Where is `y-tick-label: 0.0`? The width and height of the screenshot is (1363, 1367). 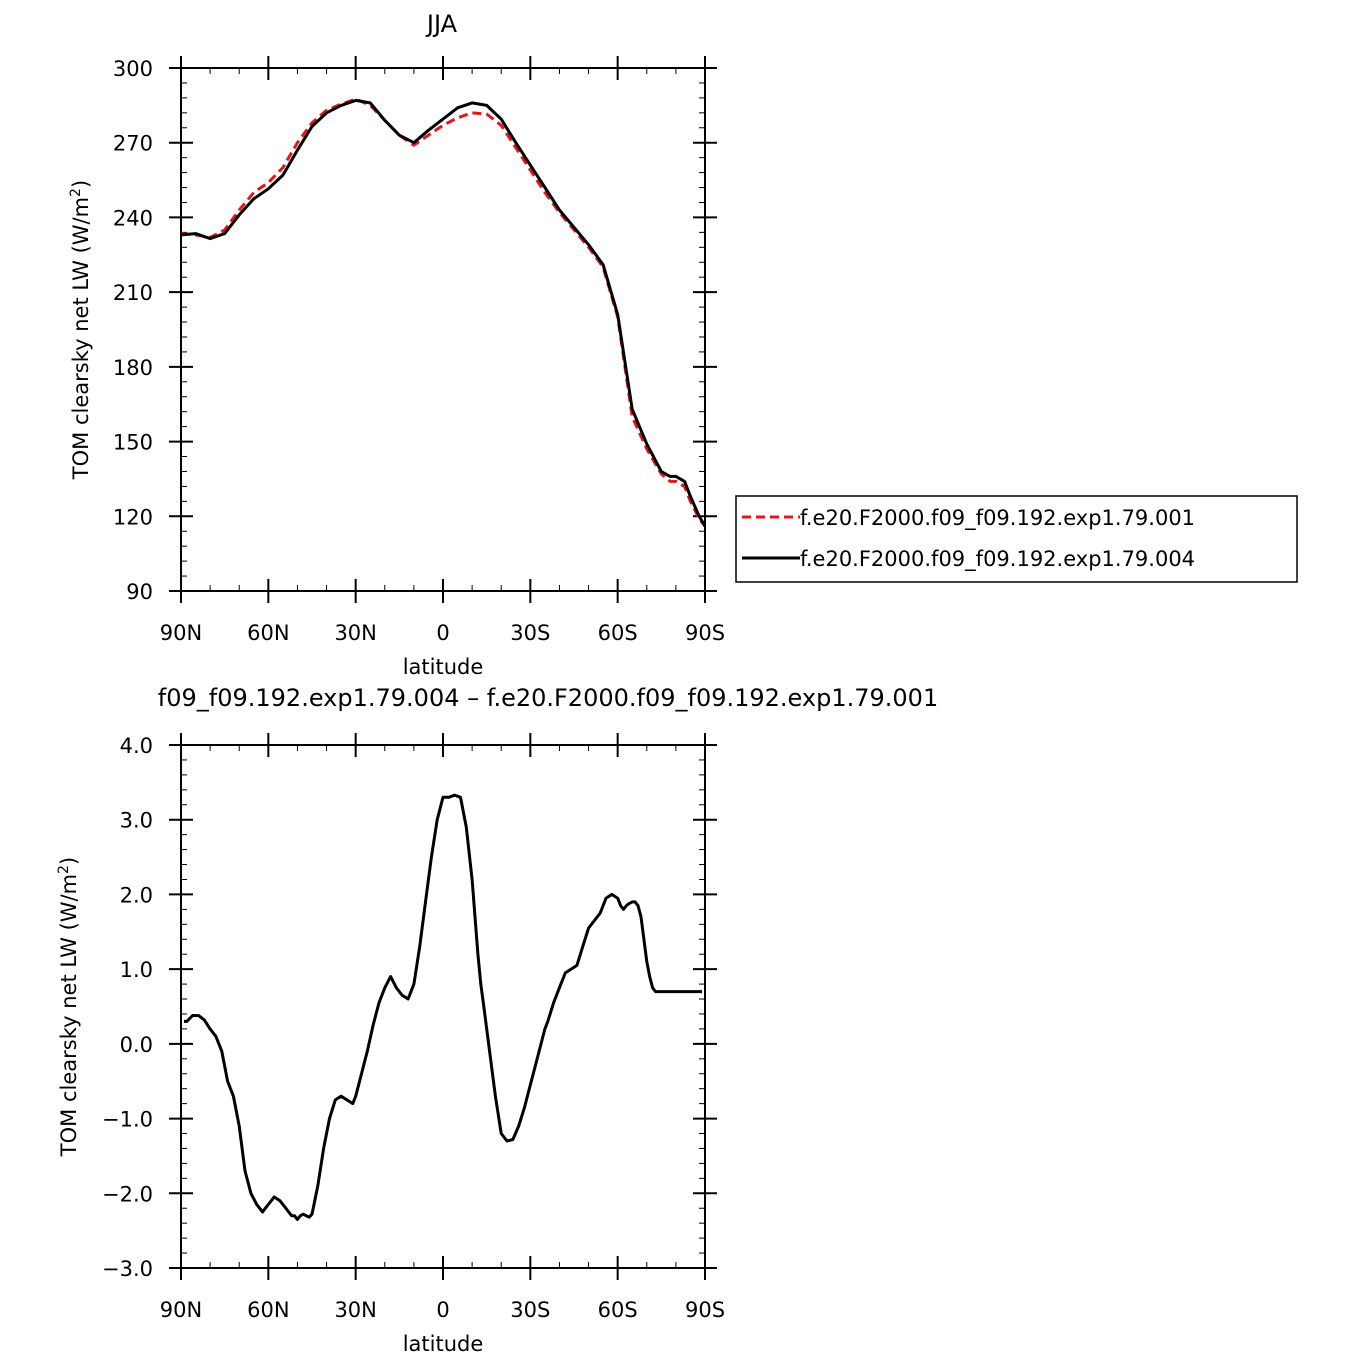
y-tick-label: 0.0 is located at coordinates (136, 1045).